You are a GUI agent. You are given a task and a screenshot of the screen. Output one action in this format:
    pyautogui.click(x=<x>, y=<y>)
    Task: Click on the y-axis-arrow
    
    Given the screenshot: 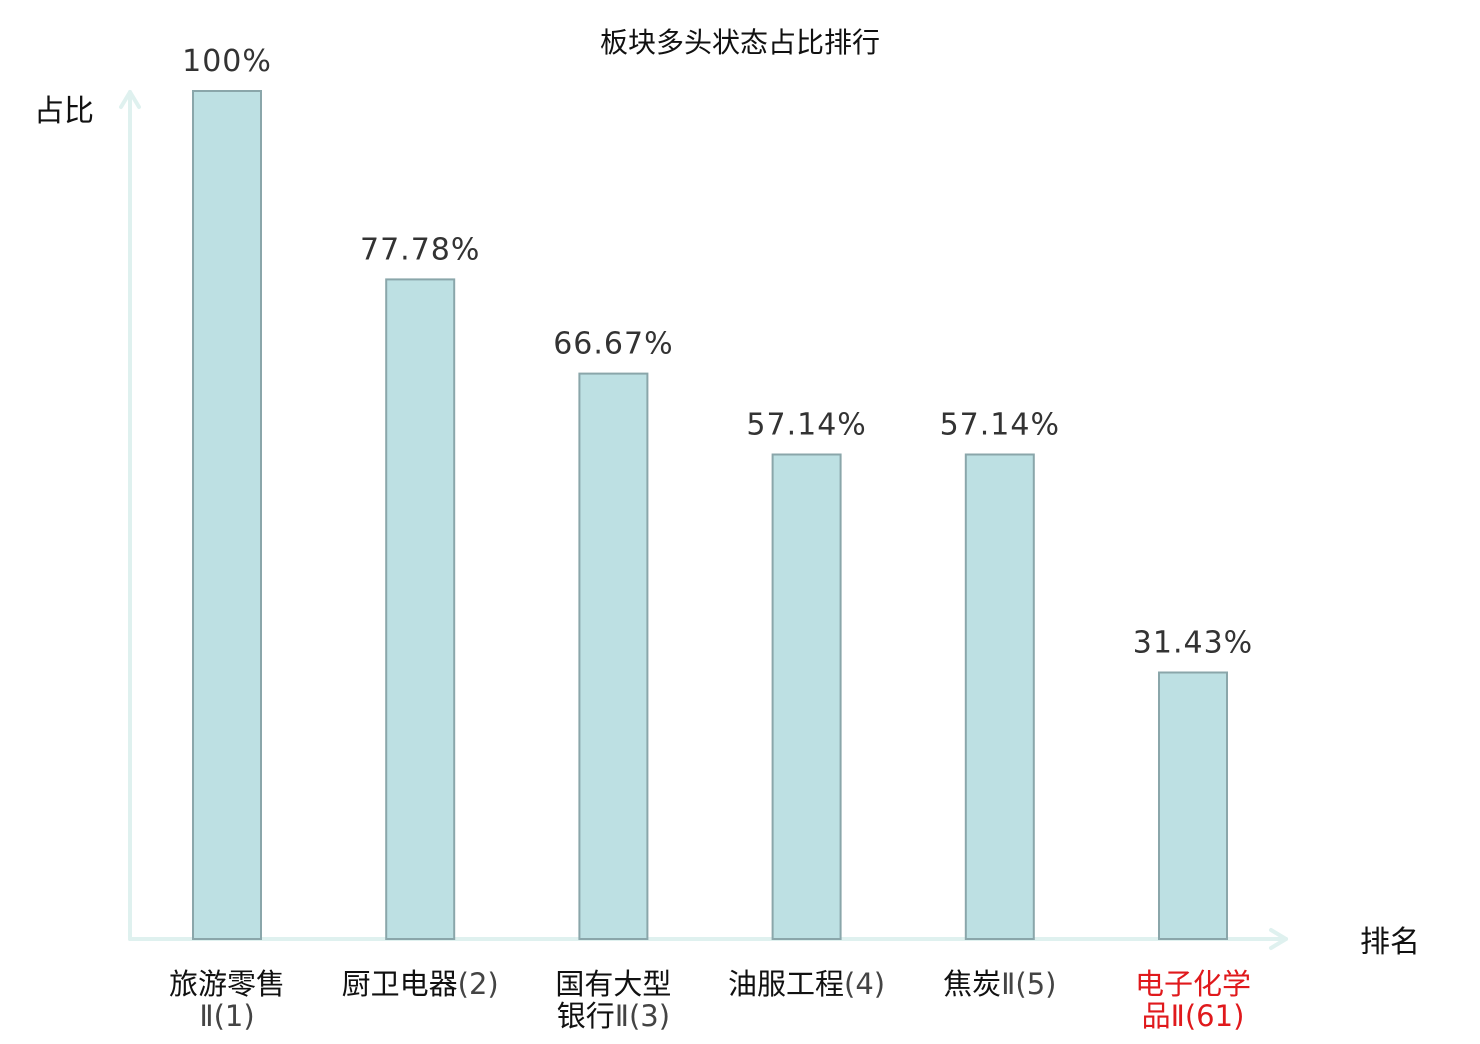 What is the action you would take?
    pyautogui.click(x=130, y=99)
    